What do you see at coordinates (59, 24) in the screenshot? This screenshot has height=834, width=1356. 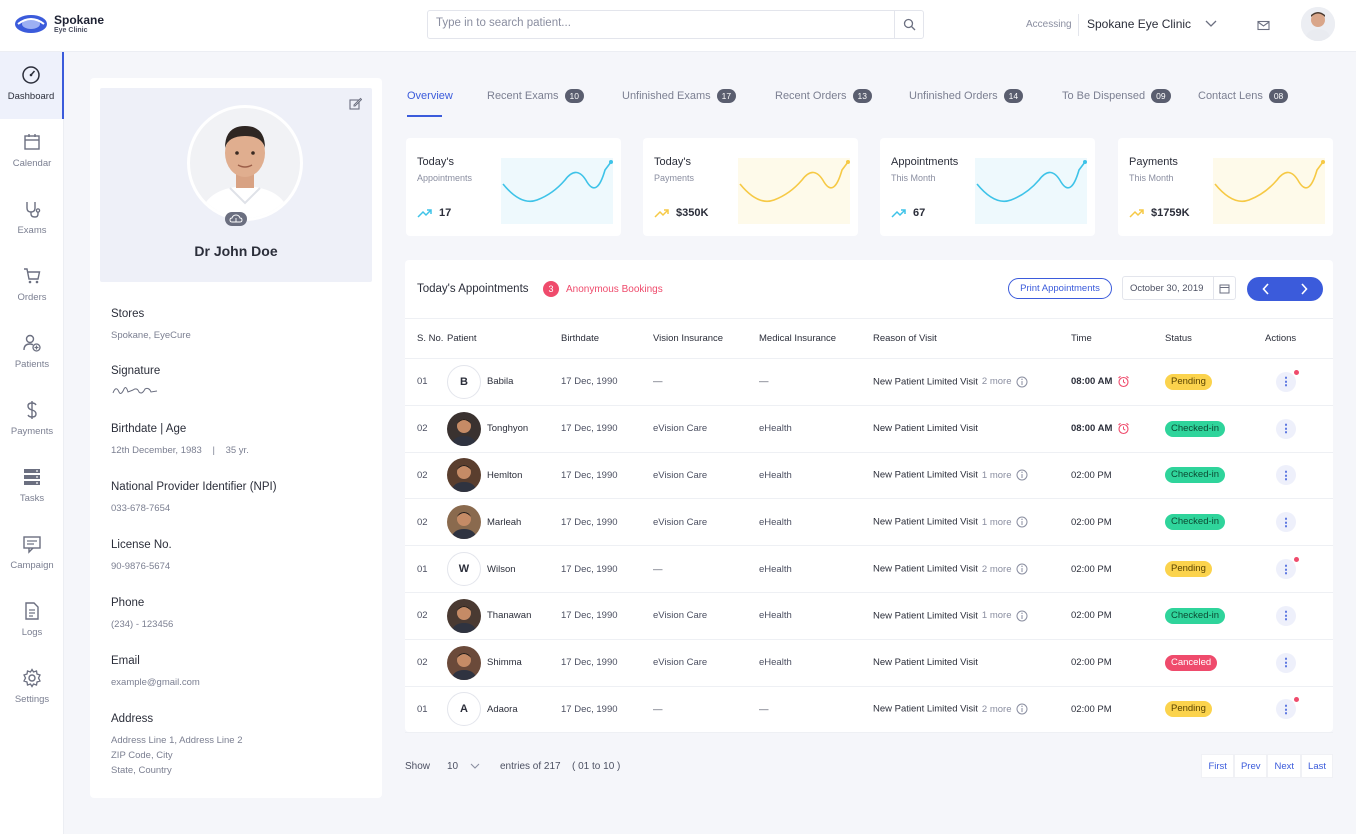 I see `clinic-logo: Spokane Eye Clinic` at bounding box center [59, 24].